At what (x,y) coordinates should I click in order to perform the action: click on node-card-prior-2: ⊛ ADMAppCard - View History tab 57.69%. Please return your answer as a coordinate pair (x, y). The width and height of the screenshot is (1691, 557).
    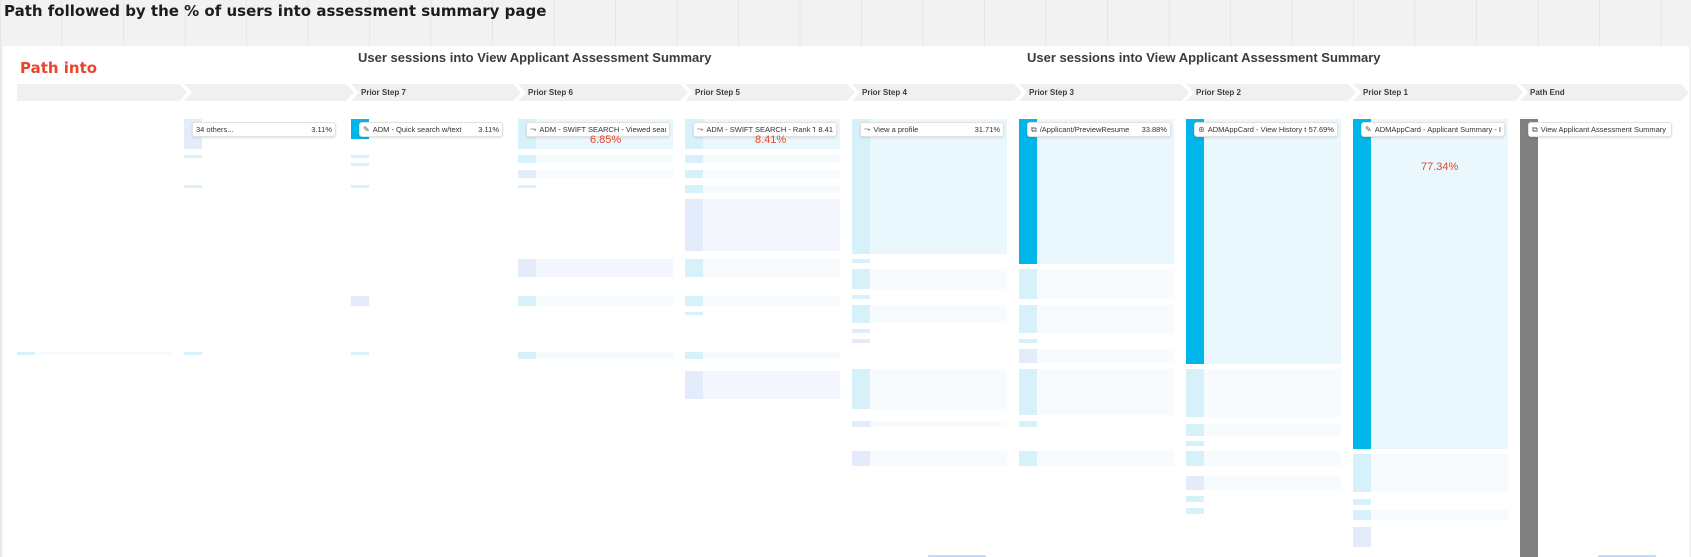
    Looking at the image, I should click on (1266, 129).